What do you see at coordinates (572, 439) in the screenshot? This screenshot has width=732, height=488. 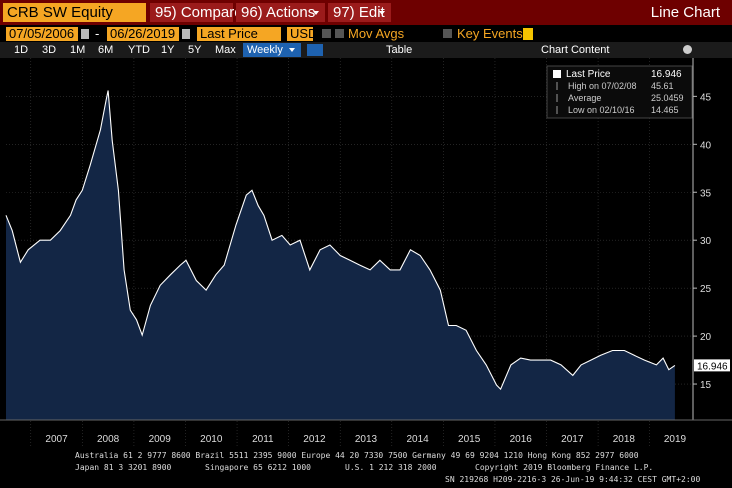 I see `x-tick-label: 2017` at bounding box center [572, 439].